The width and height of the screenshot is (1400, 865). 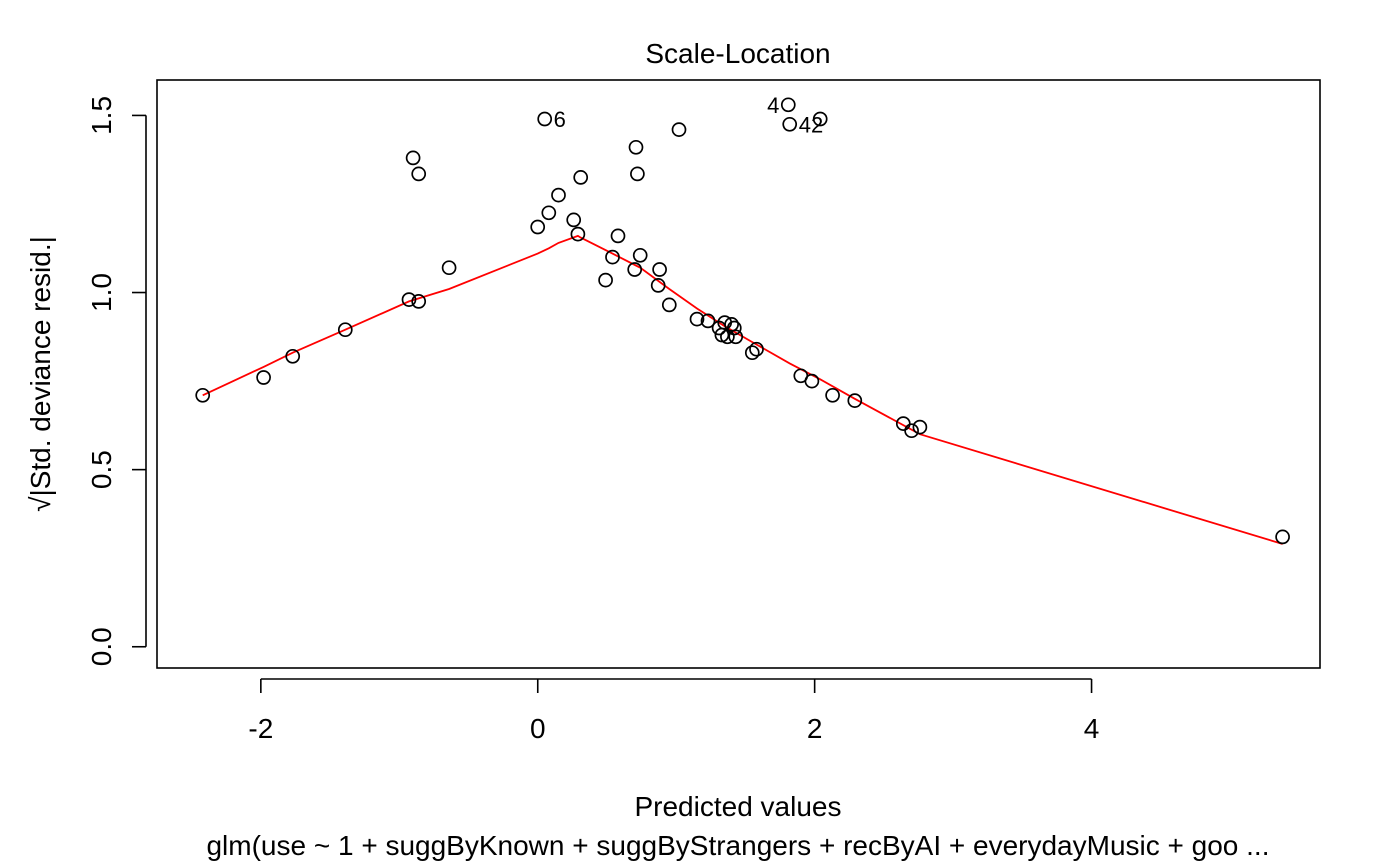 I want to click on y-axis-label: √|Std. deviance resid.|, so click(x=40, y=374).